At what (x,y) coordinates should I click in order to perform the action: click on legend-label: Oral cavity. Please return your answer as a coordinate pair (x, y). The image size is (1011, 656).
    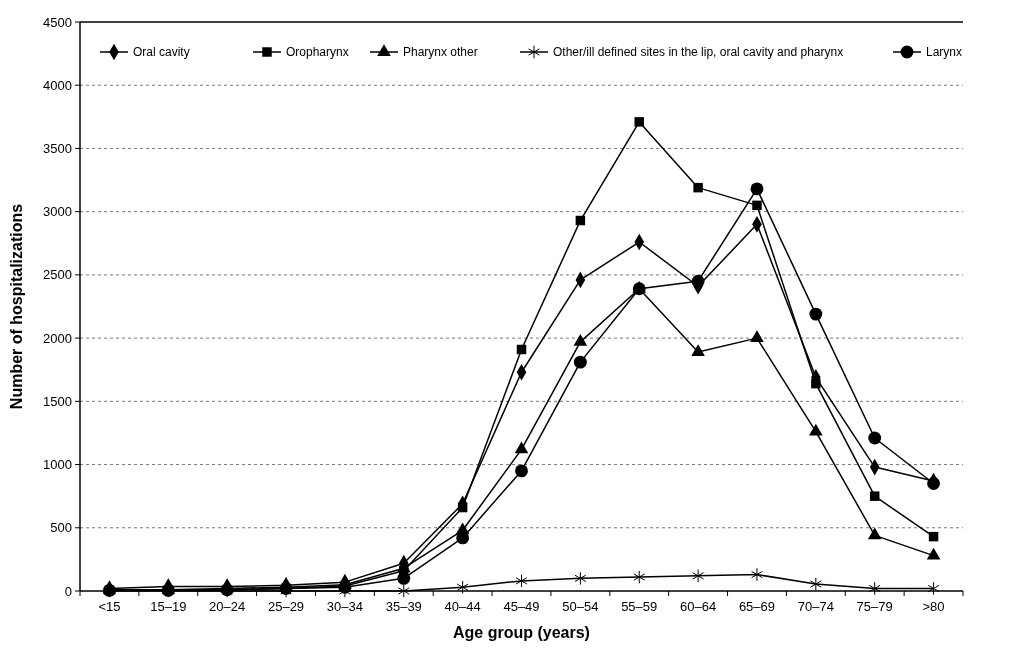
    Looking at the image, I should click on (161, 52).